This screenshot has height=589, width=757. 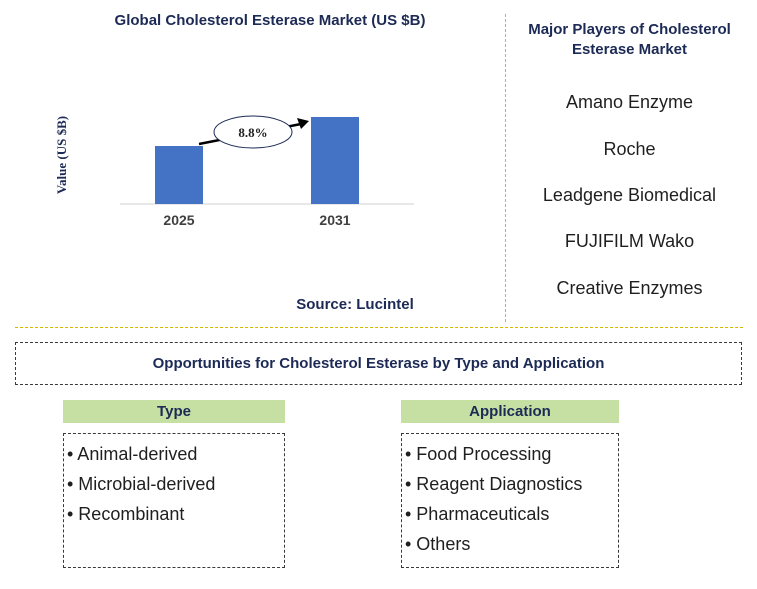 What do you see at coordinates (505, 168) in the screenshot?
I see `vertical-divider` at bounding box center [505, 168].